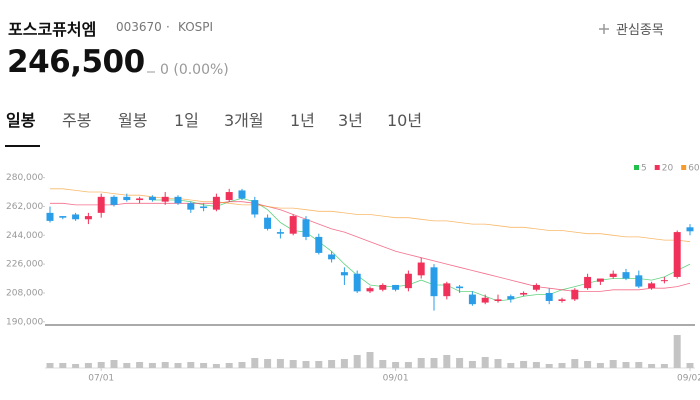  I want to click on period-tab: 일봉, so click(21, 120).